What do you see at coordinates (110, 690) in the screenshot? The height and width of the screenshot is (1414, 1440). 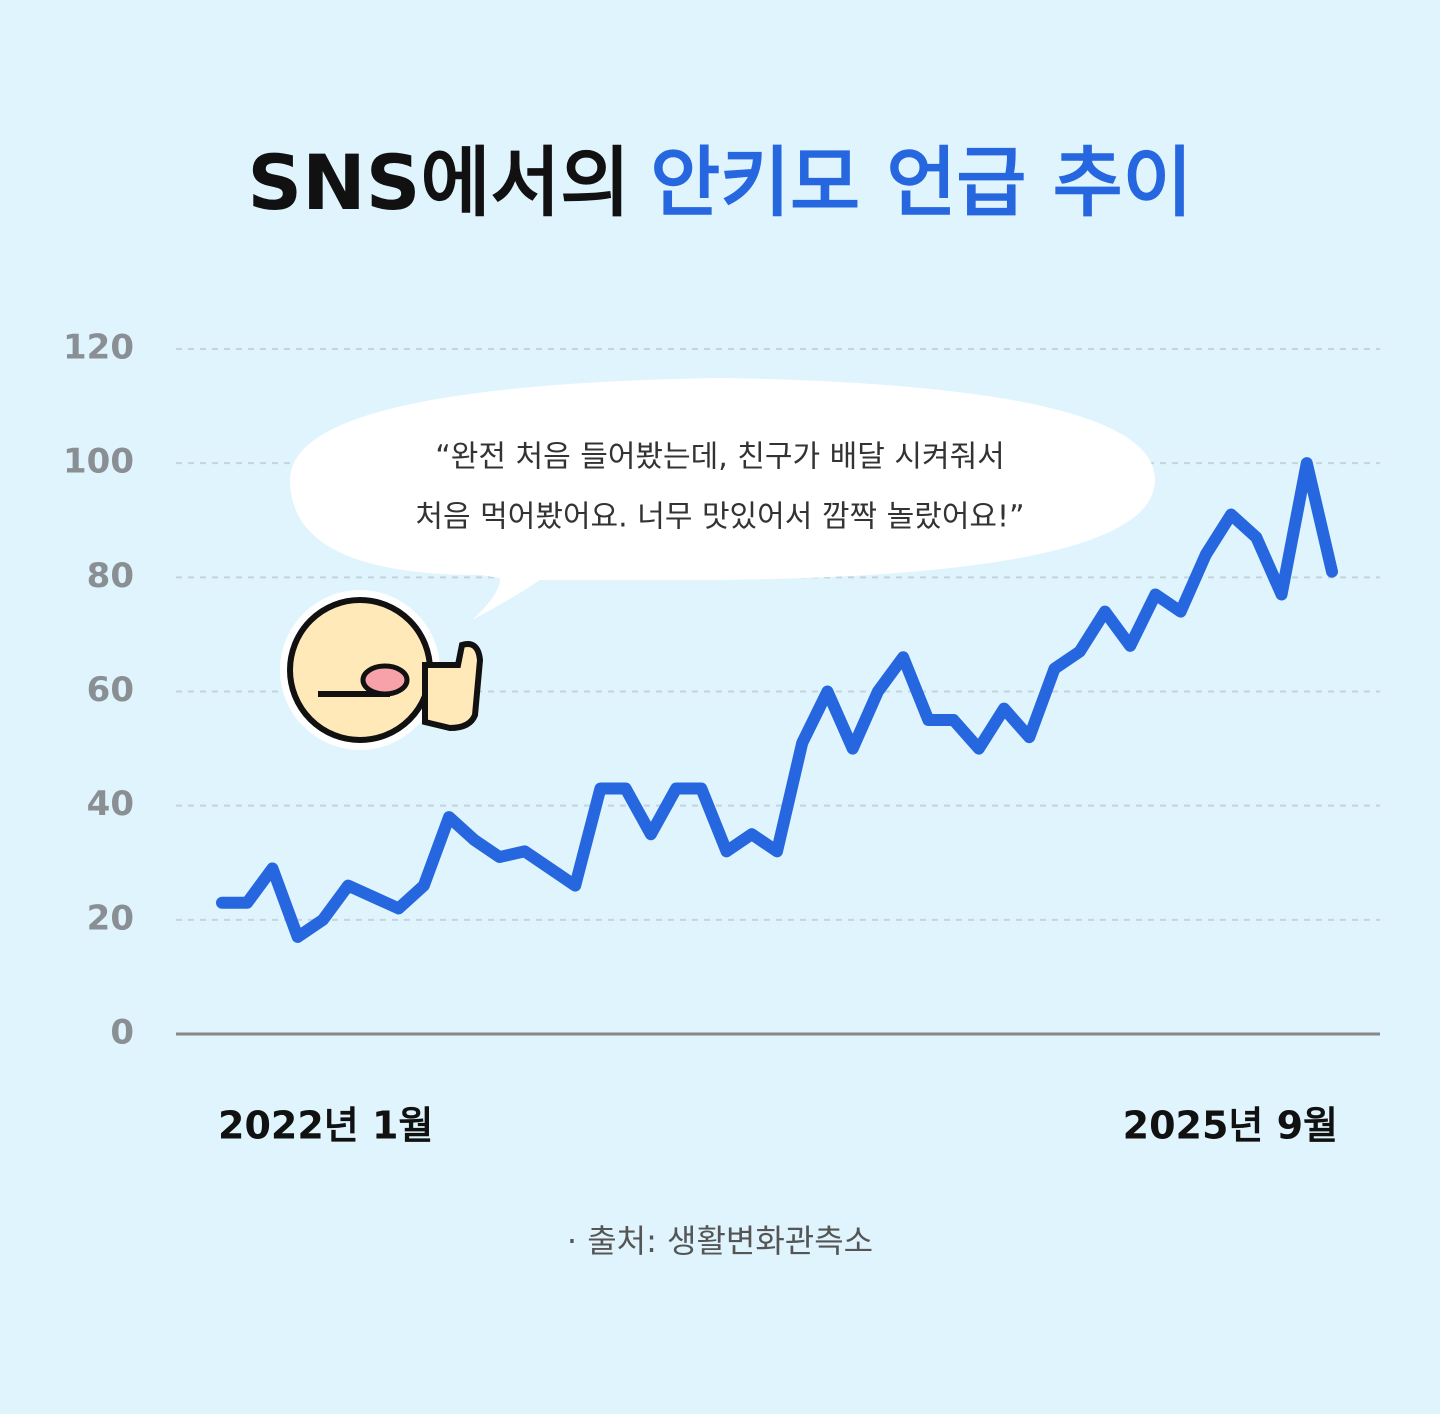 I see `y-tick-label: 60` at bounding box center [110, 690].